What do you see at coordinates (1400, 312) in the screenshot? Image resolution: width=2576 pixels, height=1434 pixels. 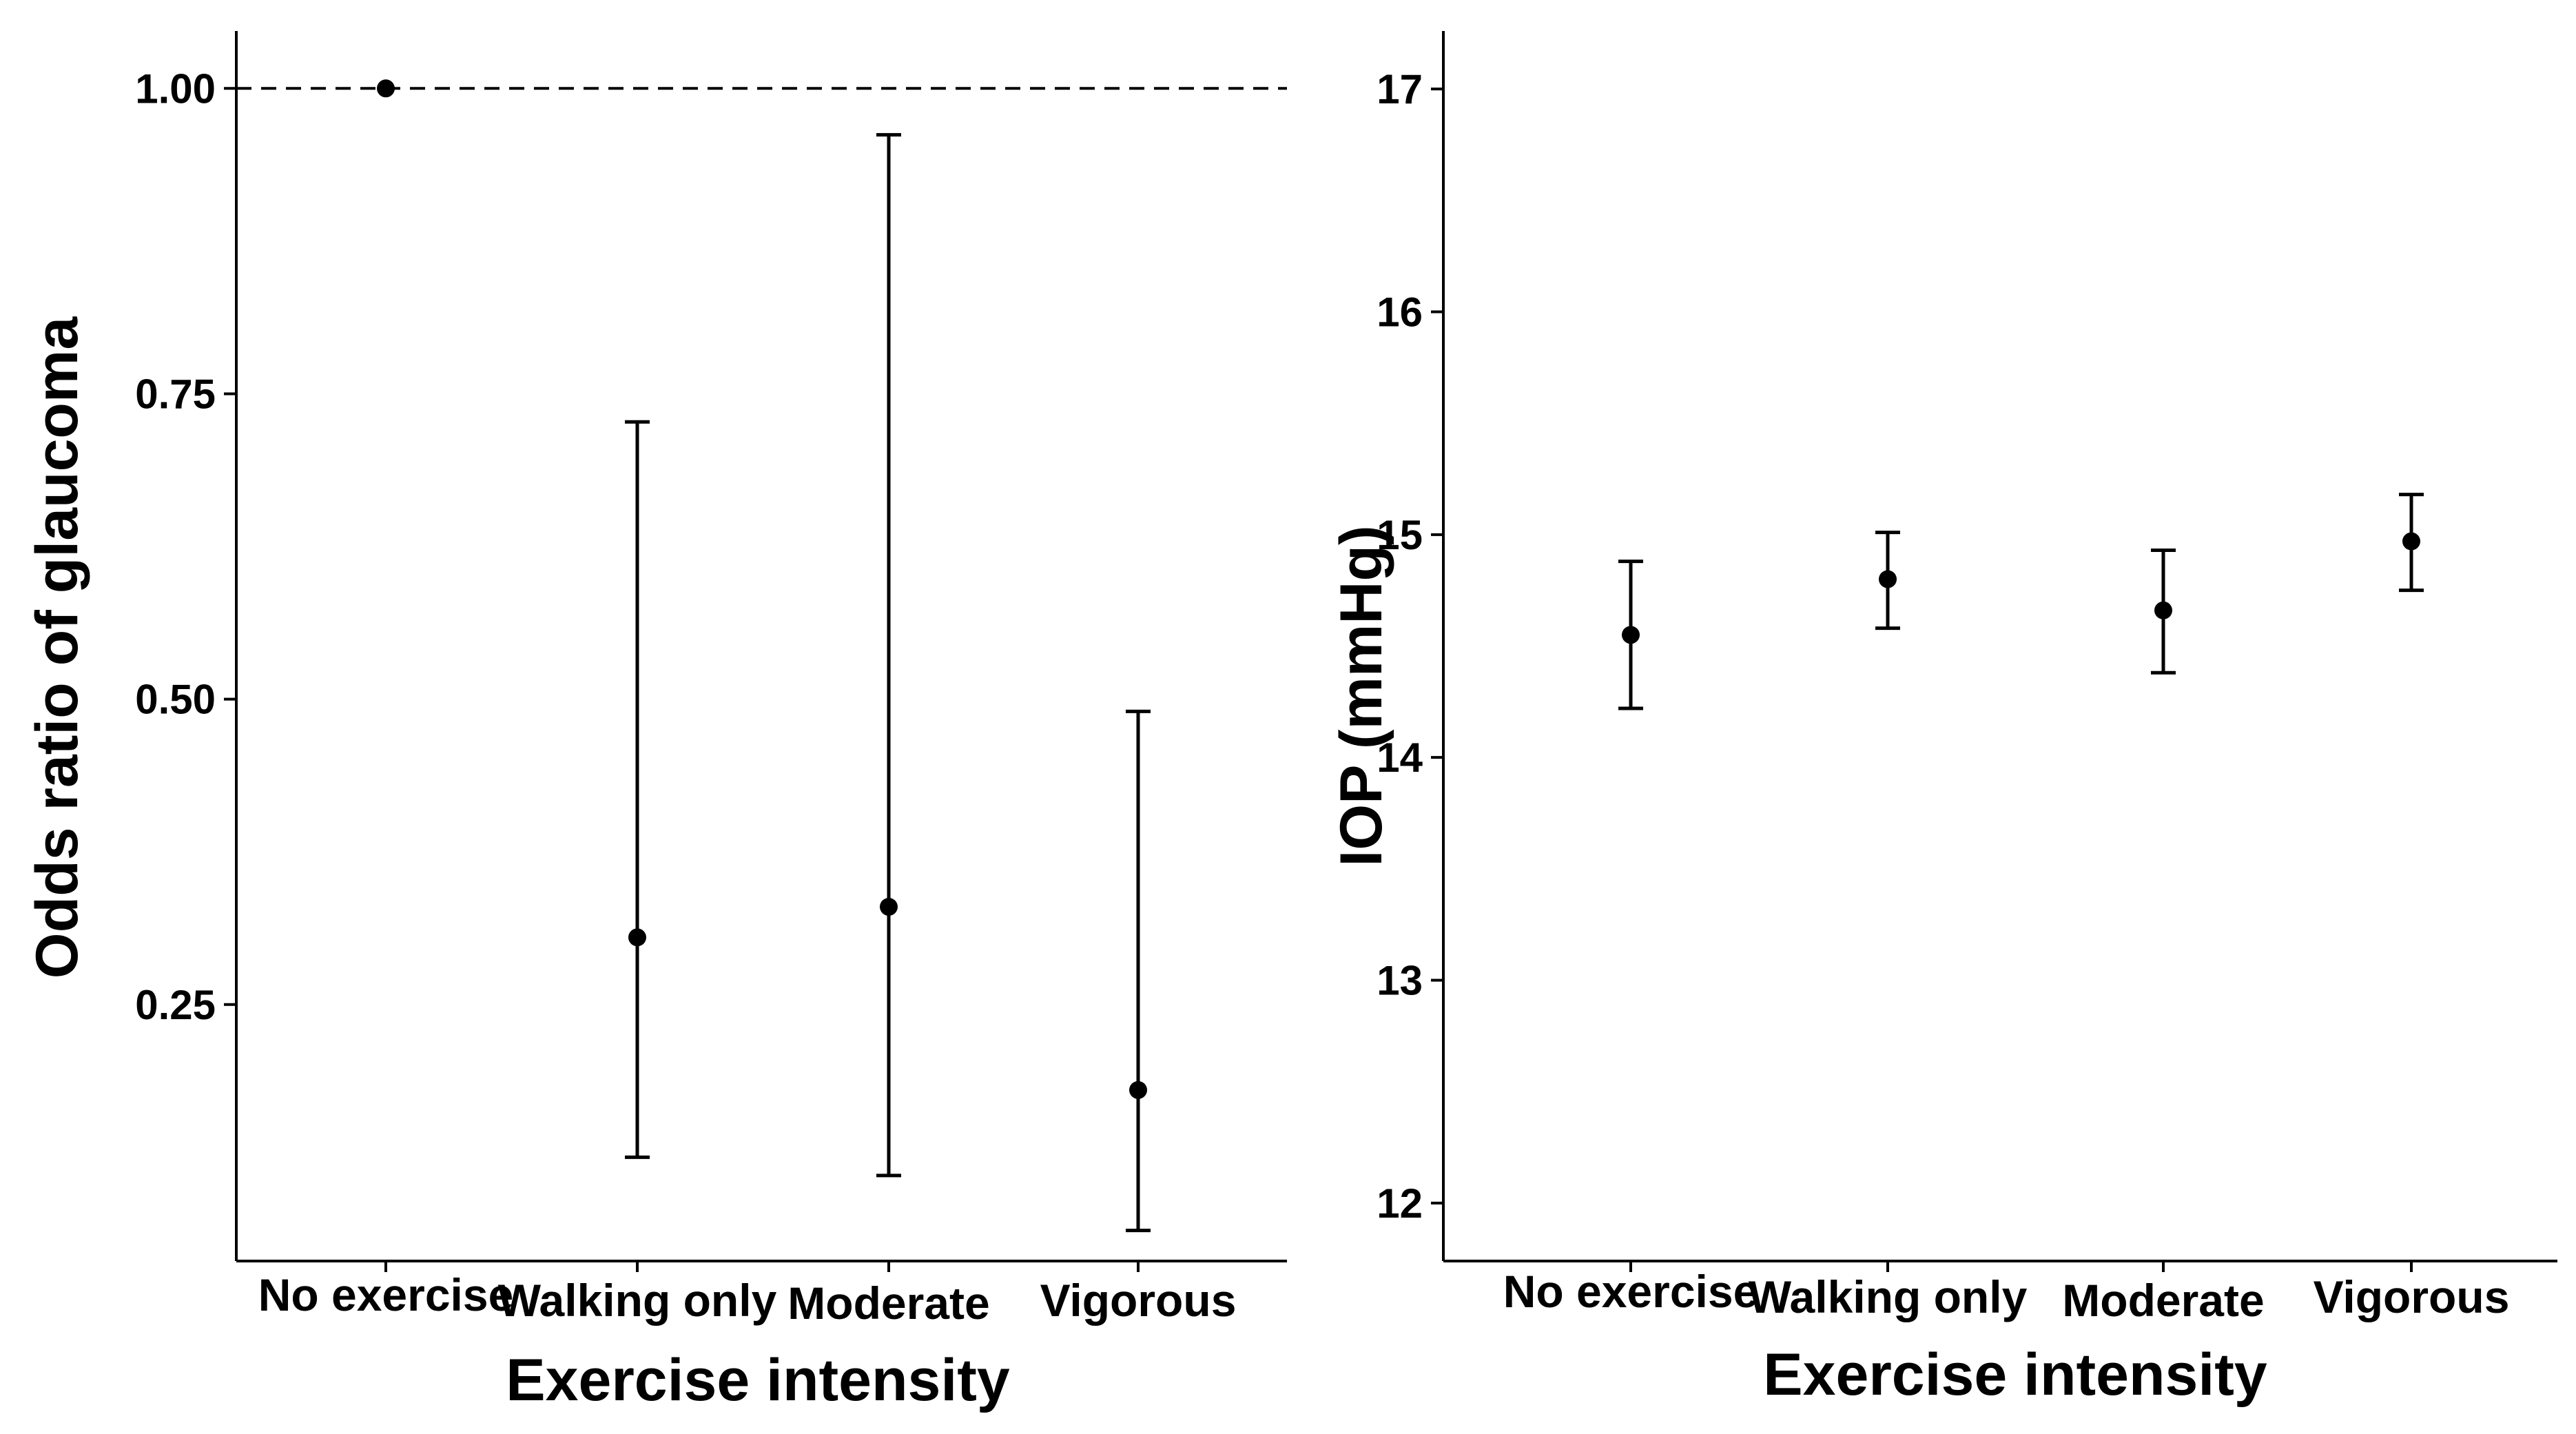 I see `iop-y-tick-label: 16` at bounding box center [1400, 312].